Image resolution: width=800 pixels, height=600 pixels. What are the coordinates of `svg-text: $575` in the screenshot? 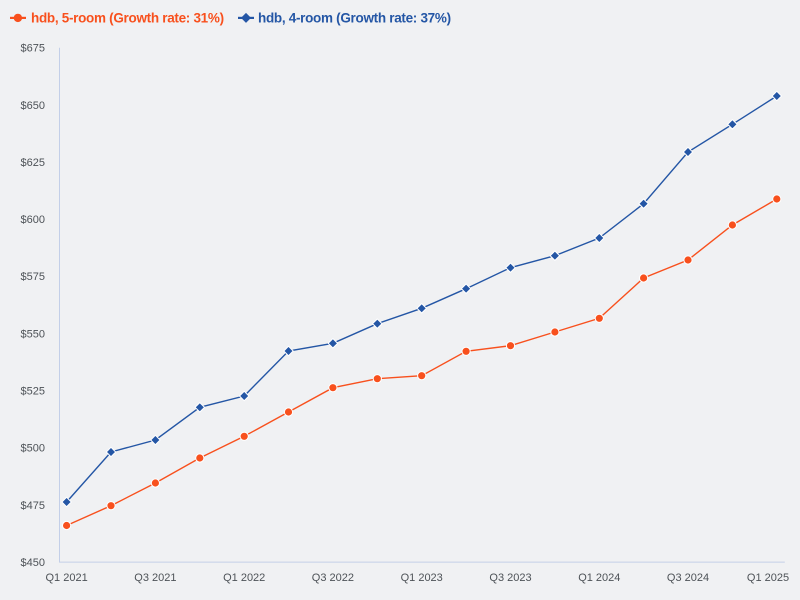 It's located at (33, 277).